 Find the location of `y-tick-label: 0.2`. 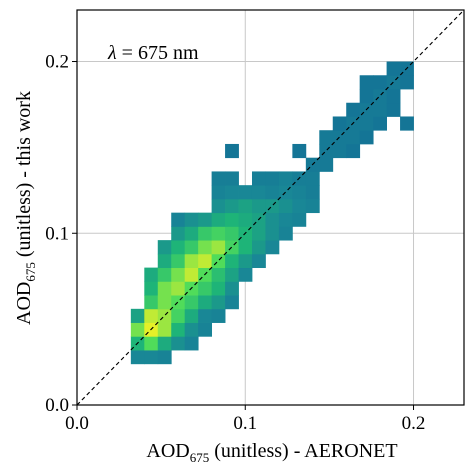

y-tick-label: 0.2 is located at coordinates (57, 62).